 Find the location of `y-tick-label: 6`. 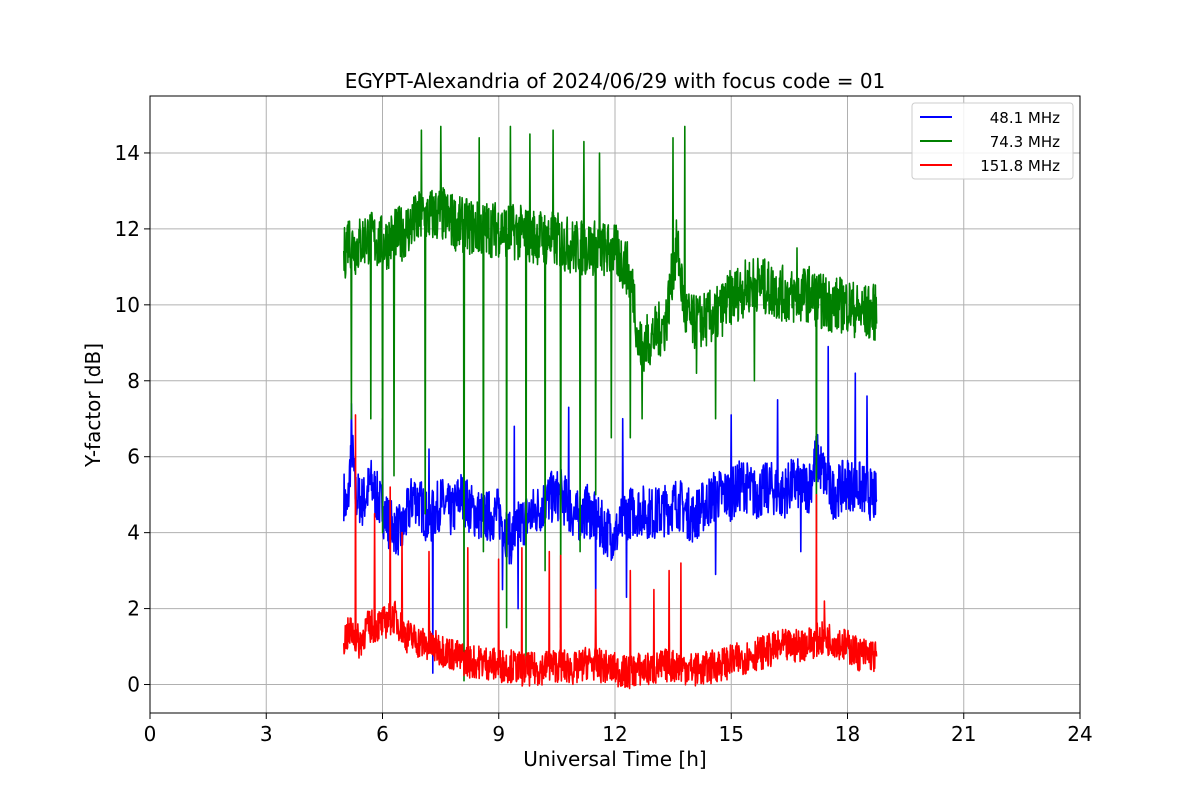

y-tick-label: 6 is located at coordinates (133, 457).